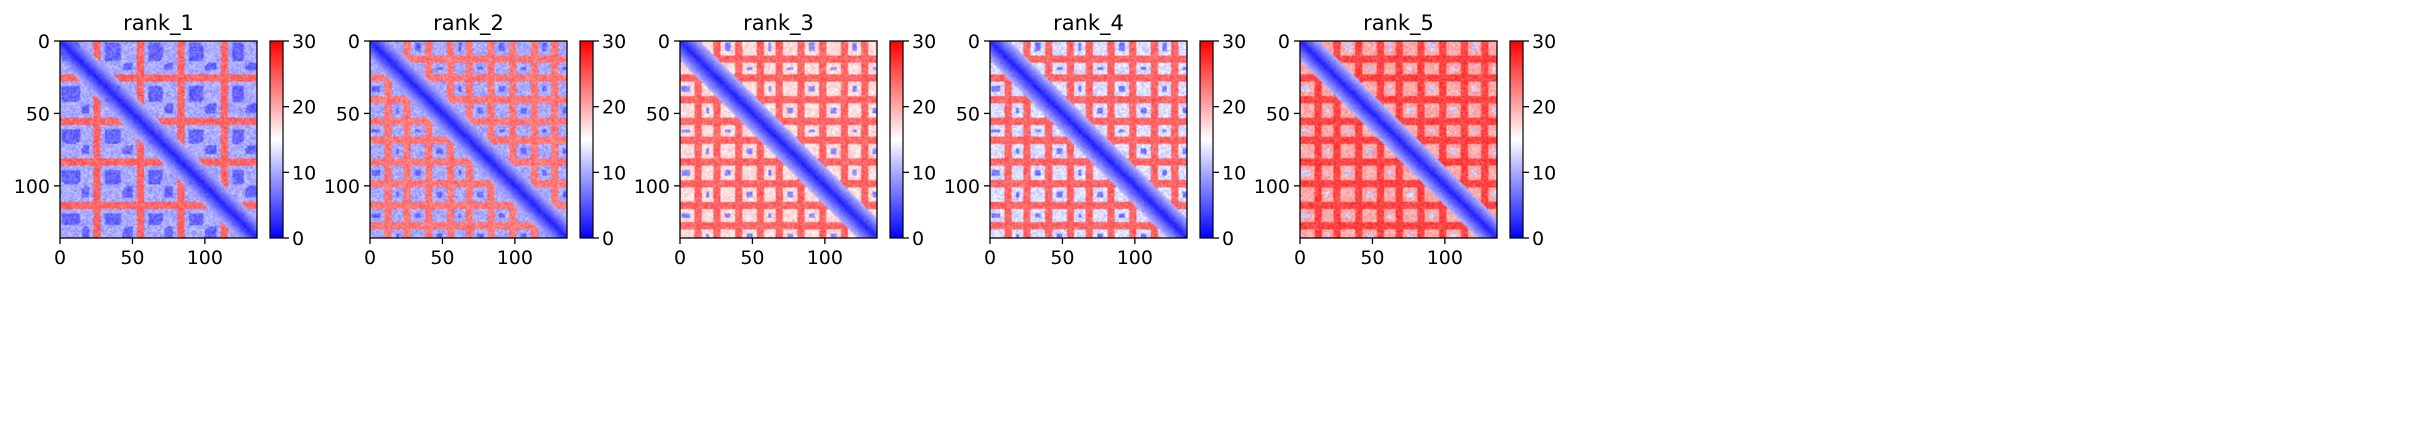 The height and width of the screenshot is (442, 2435). I want to click on heatmap-panel-5: rank_5 0 50 100 0 50 100 0 10 20 30, so click(1405, 140).